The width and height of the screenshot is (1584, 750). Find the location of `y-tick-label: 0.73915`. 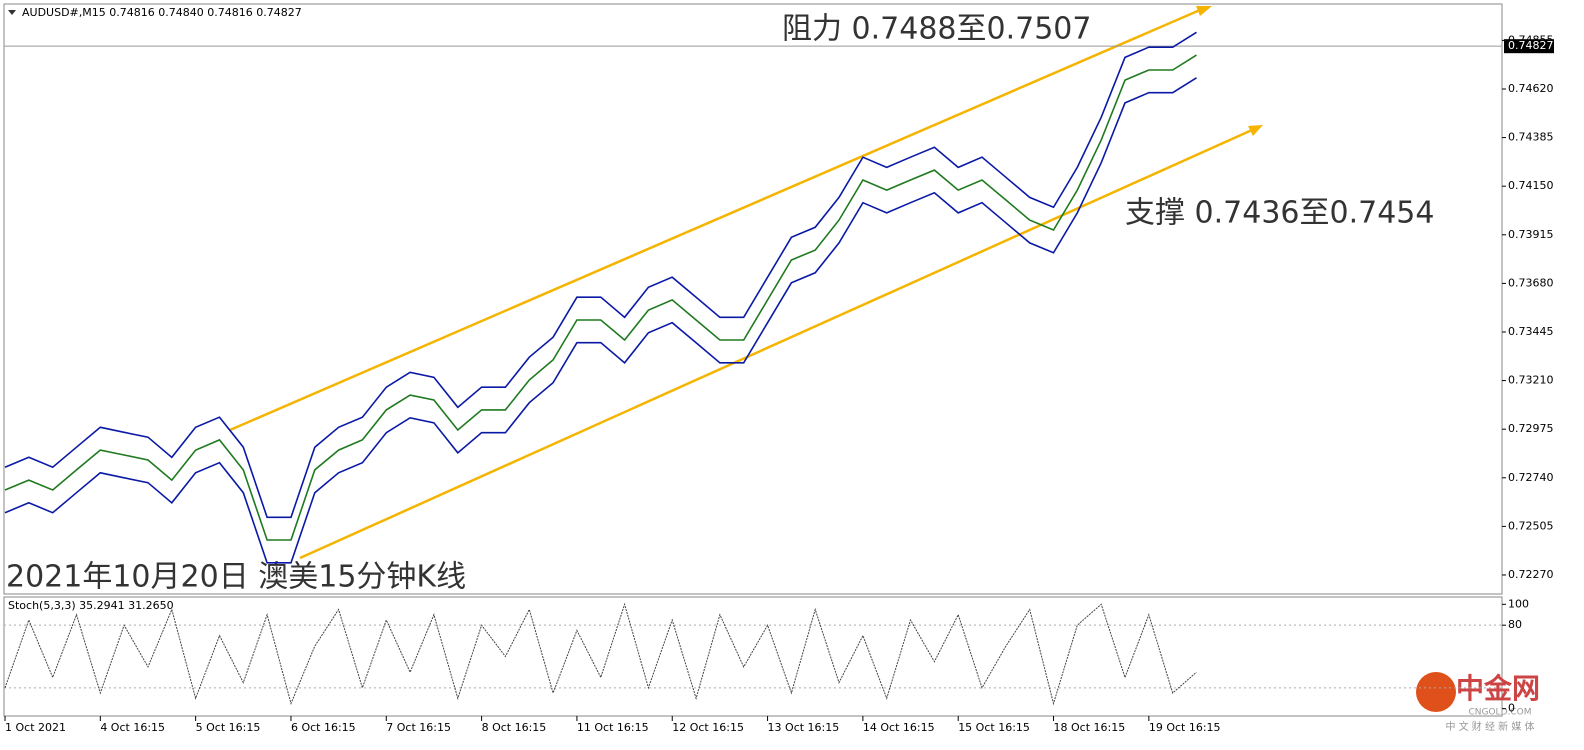

y-tick-label: 0.73915 is located at coordinates (1531, 234).